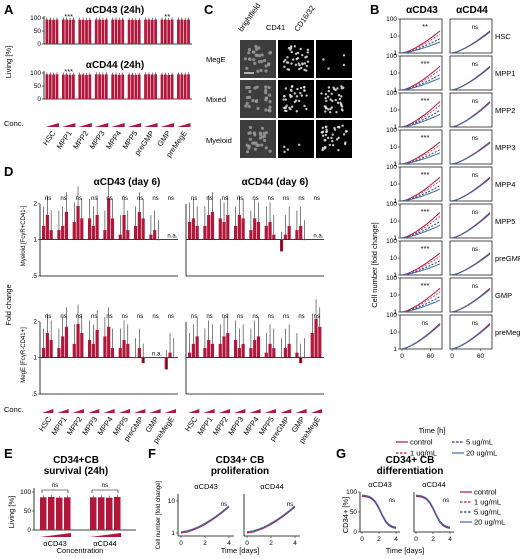  I want to click on panel-f-proliferation-curve, so click(271, 519).